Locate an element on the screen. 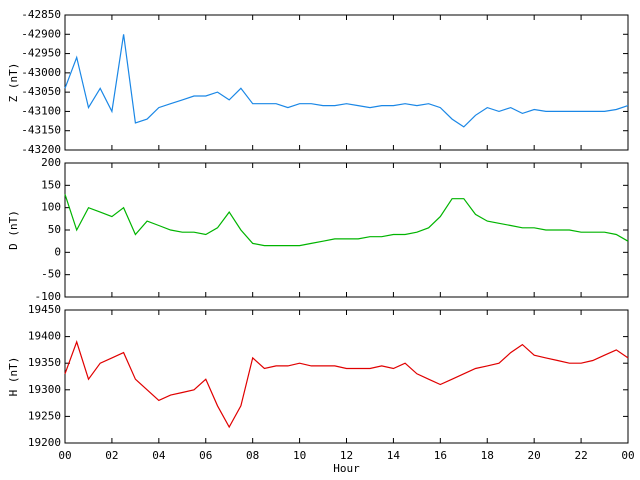 The height and width of the screenshot is (480, 640). y-tick-label: 19300 is located at coordinates (44, 389).